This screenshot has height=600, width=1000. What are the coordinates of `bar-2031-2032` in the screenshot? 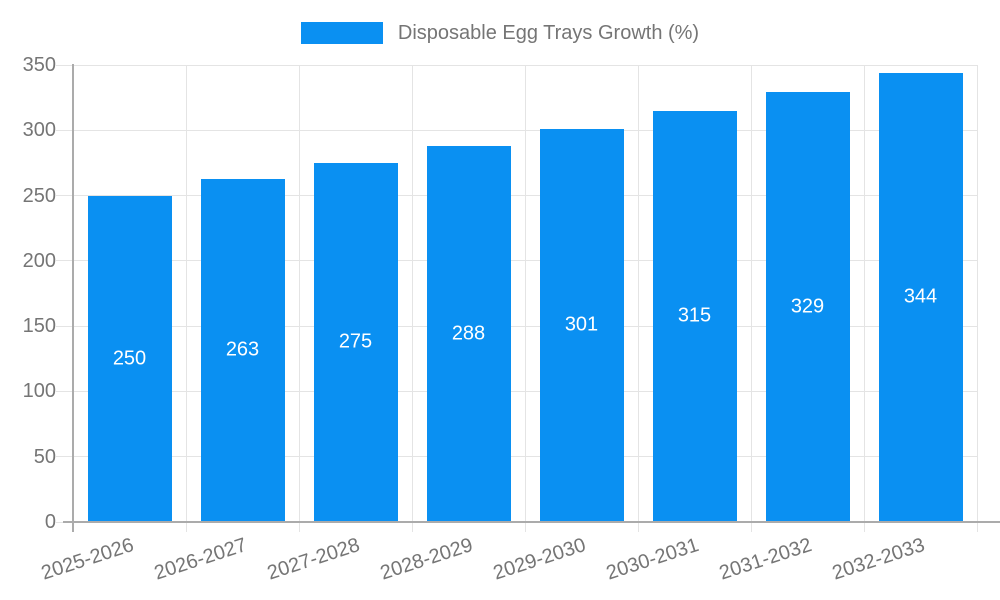 It's located at (807, 307).